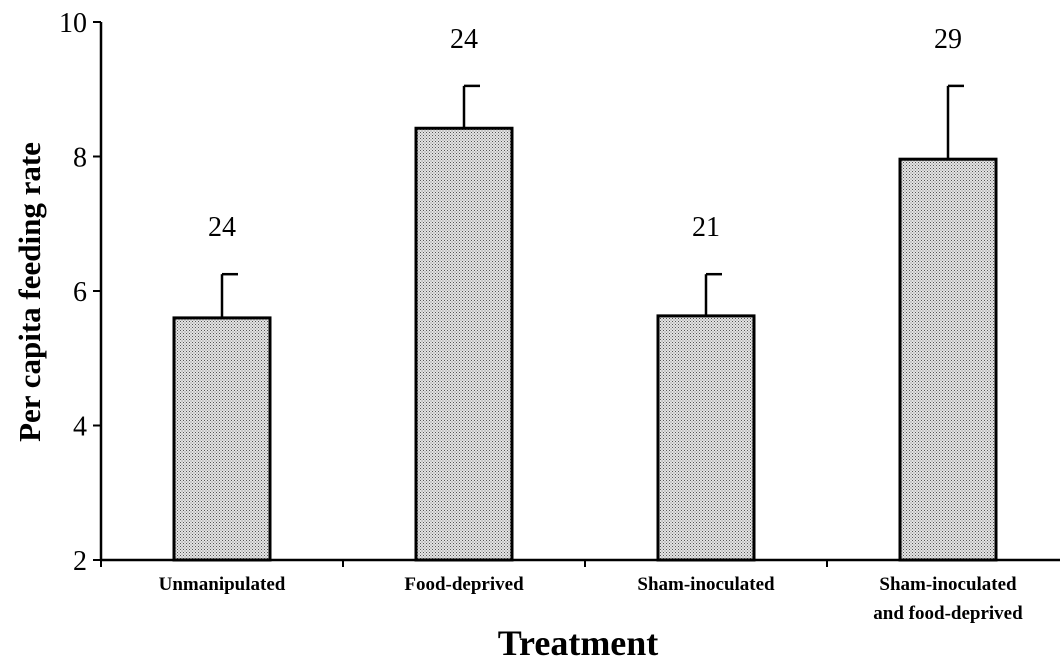  What do you see at coordinates (80, 292) in the screenshot?
I see `y-tick-label: 6` at bounding box center [80, 292].